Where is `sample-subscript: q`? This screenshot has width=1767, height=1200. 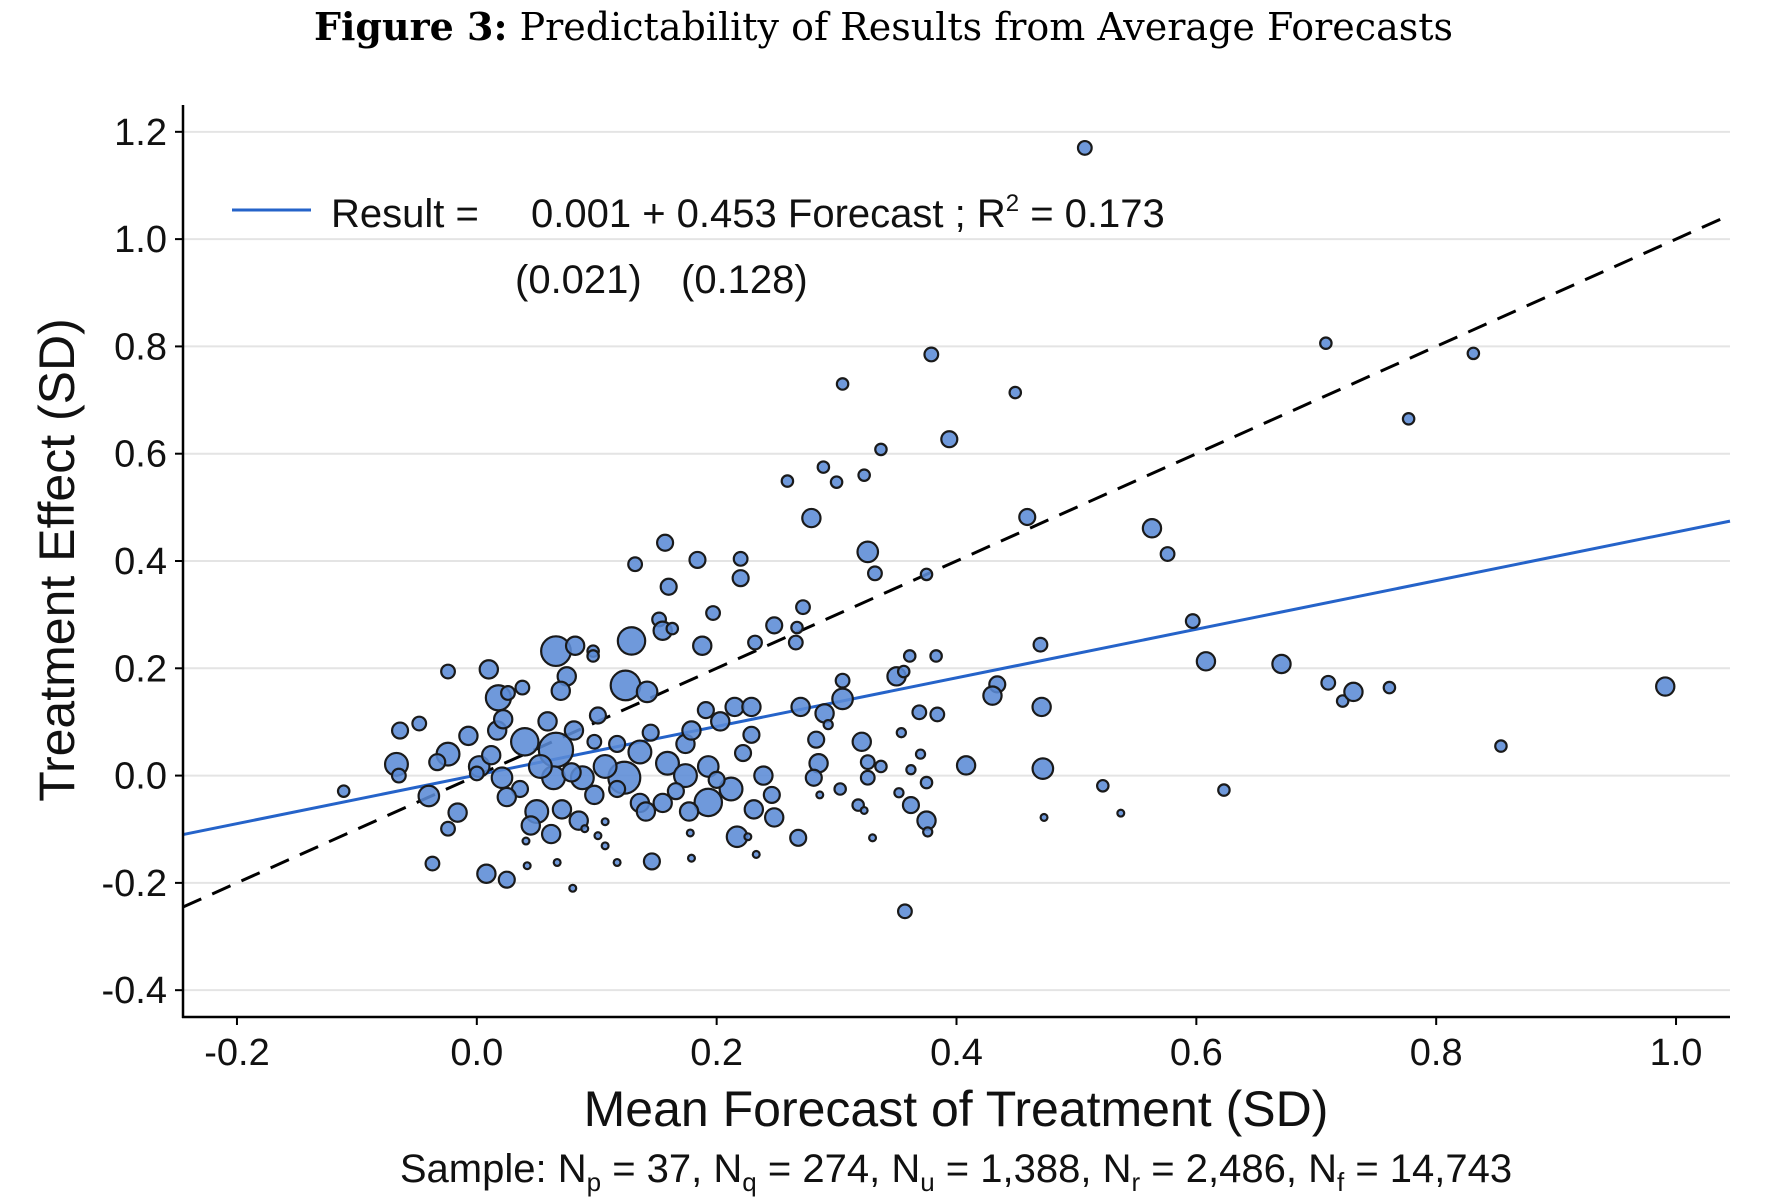
sample-subscript: q is located at coordinates (749, 1182).